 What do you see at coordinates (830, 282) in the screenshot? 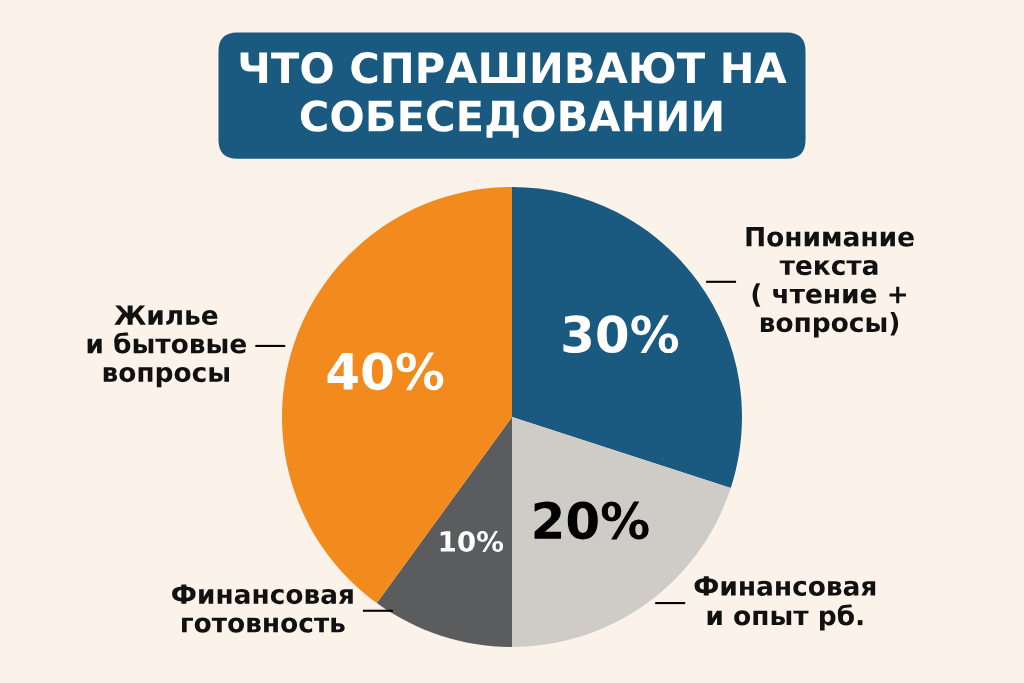
I see `slice-label: Понимание текста ( чтение + вопросы)` at bounding box center [830, 282].